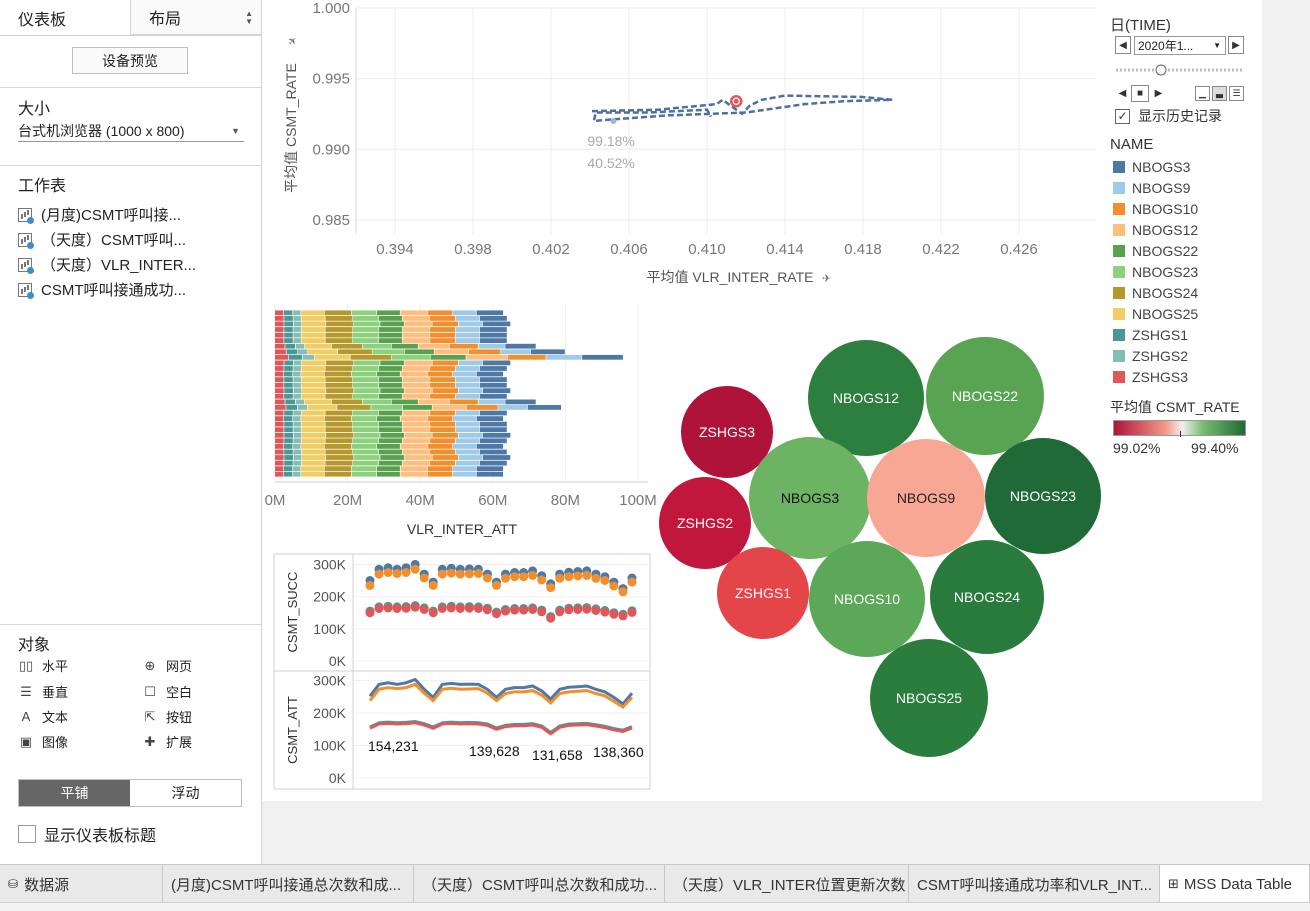 This screenshot has width=1310, height=911. I want to click on speed-fast-button: ☰, so click(1236, 93).